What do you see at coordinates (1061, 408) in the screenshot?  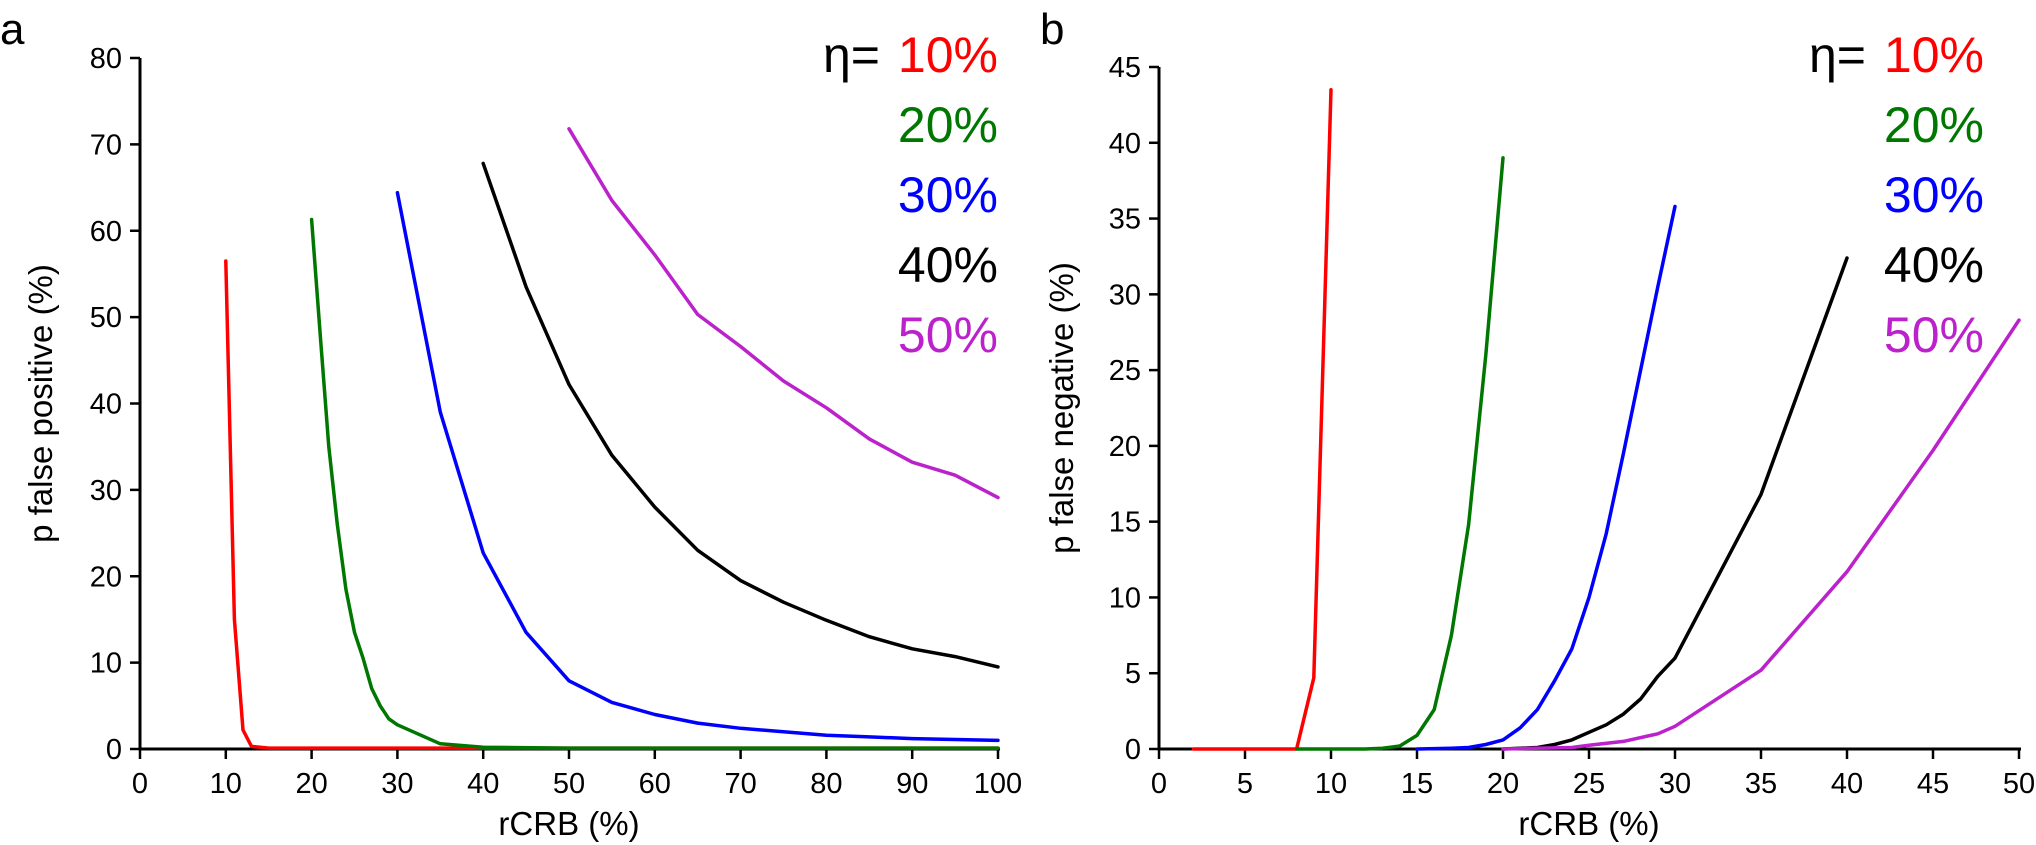 I see `y-axis-title: p false negative (%)` at bounding box center [1061, 408].